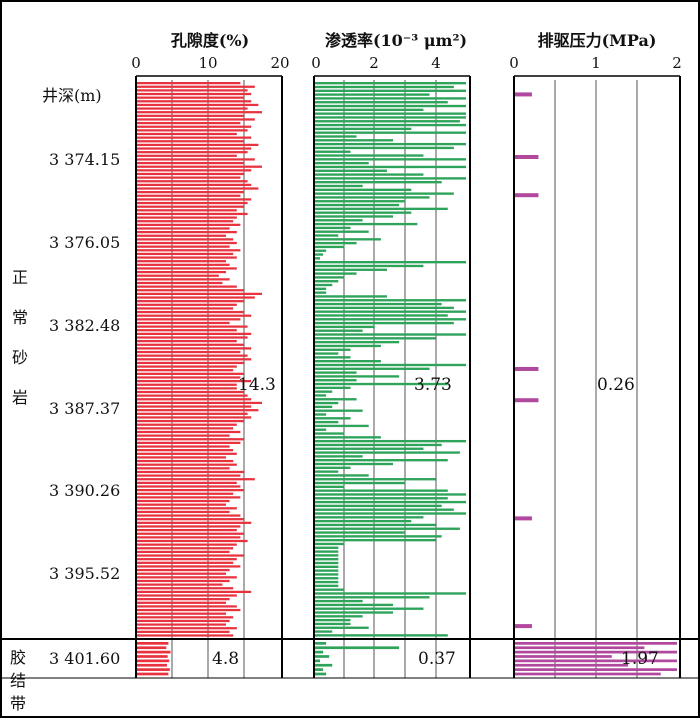 The image size is (700, 722). Describe the element at coordinates (84, 242) in the screenshot. I see `depth-label-2: 3 376.05` at that location.